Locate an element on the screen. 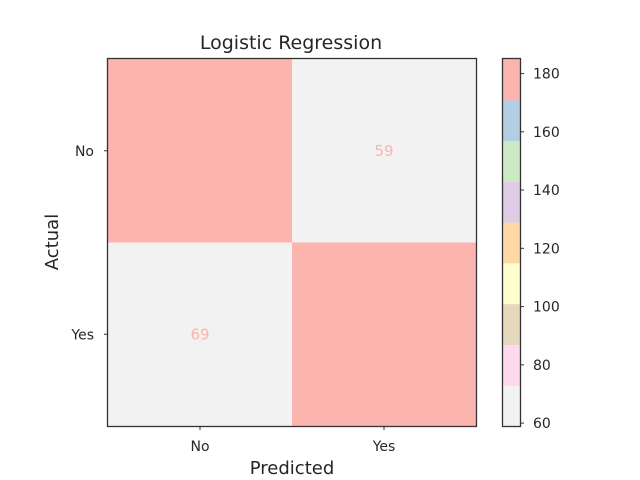 The image size is (640, 480). y-tick-label: Yes is located at coordinates (82, 335).